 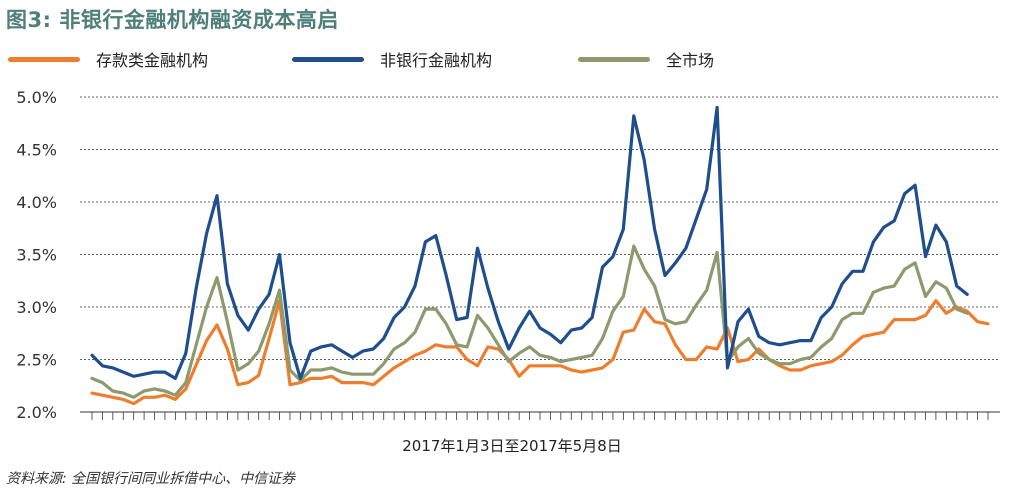 I want to click on x-tick-marks, so click(x=540, y=416).